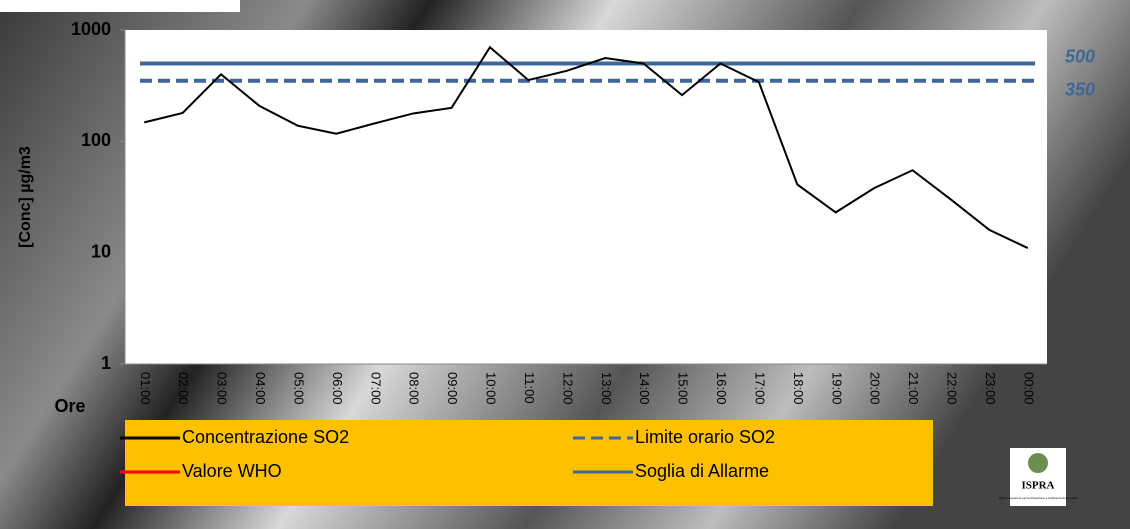 The width and height of the screenshot is (1130, 529). I want to click on logo-emblem, so click(1038, 463).